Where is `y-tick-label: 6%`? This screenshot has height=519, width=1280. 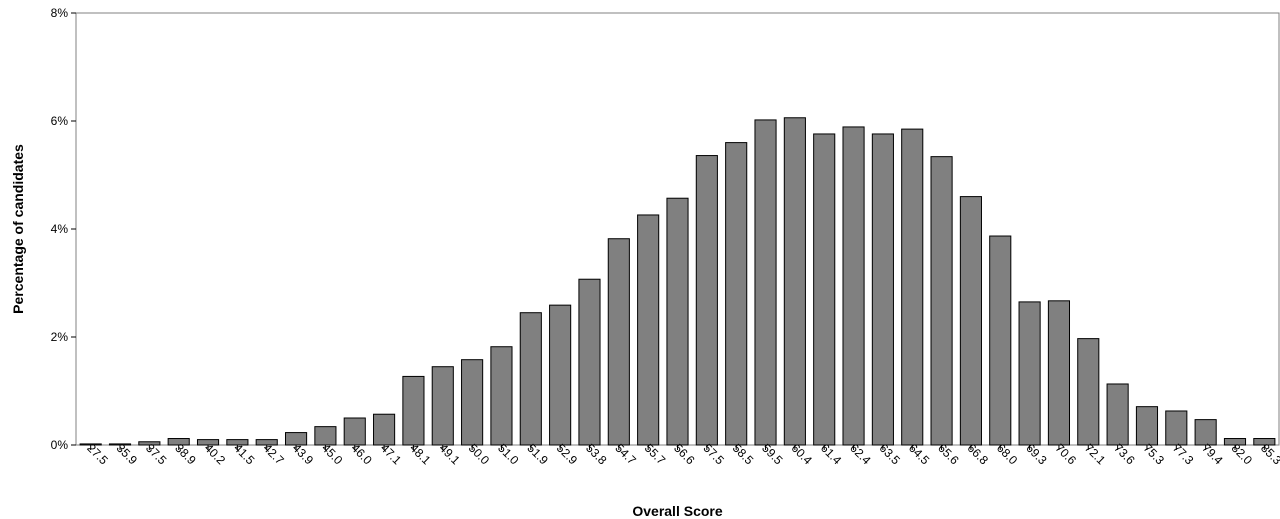 y-tick-label: 6% is located at coordinates (60, 121).